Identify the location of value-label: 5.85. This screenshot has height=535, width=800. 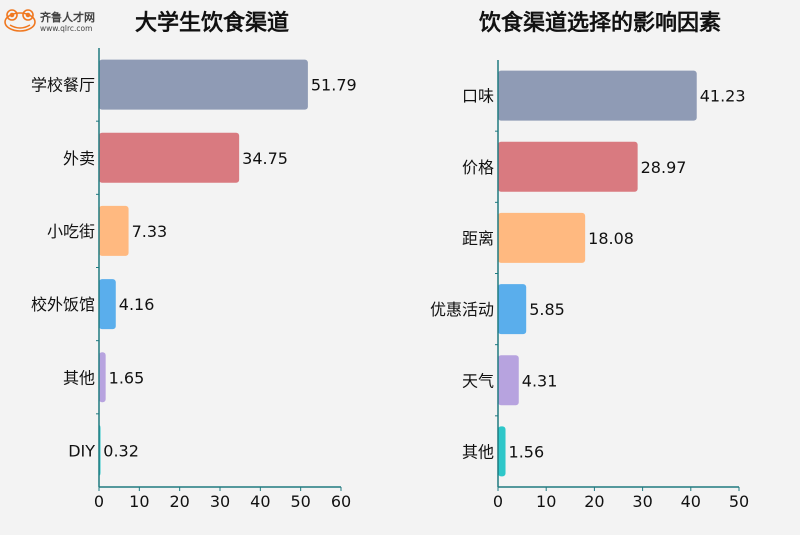
(547, 309).